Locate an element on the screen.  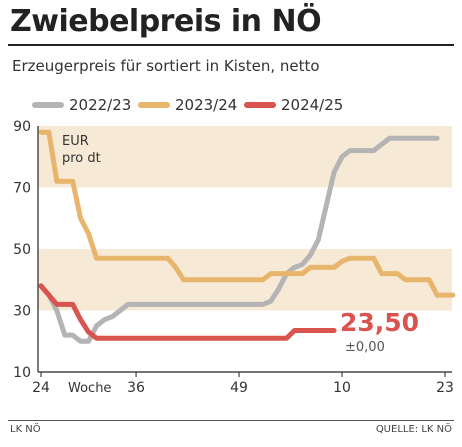
title-rule is located at coordinates (231, 45).